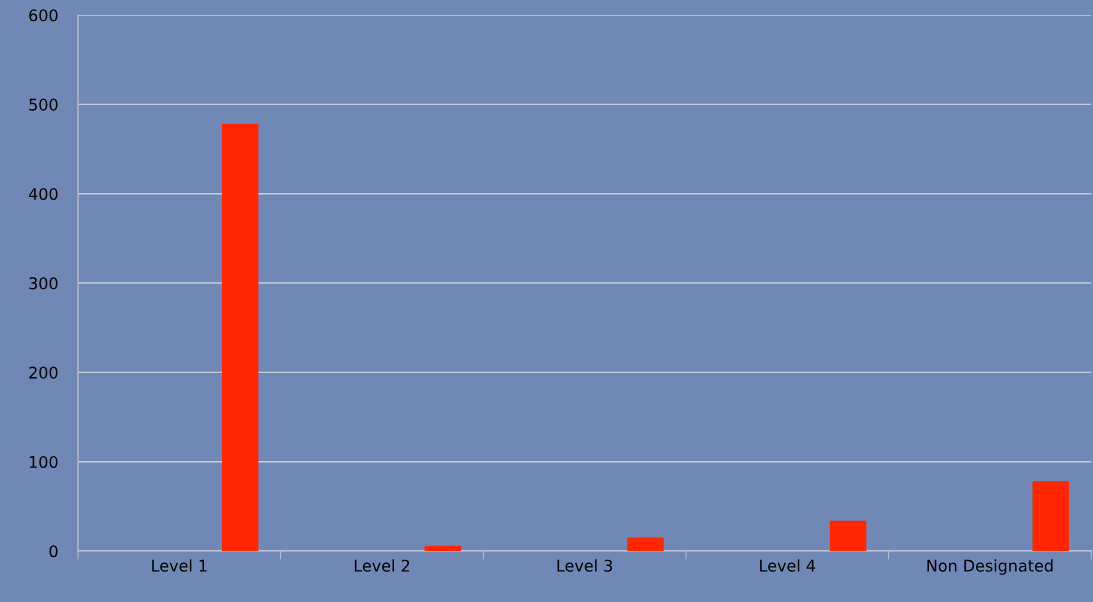  Describe the element at coordinates (382, 565) in the screenshot. I see `x-tick-label: Level 2` at that location.